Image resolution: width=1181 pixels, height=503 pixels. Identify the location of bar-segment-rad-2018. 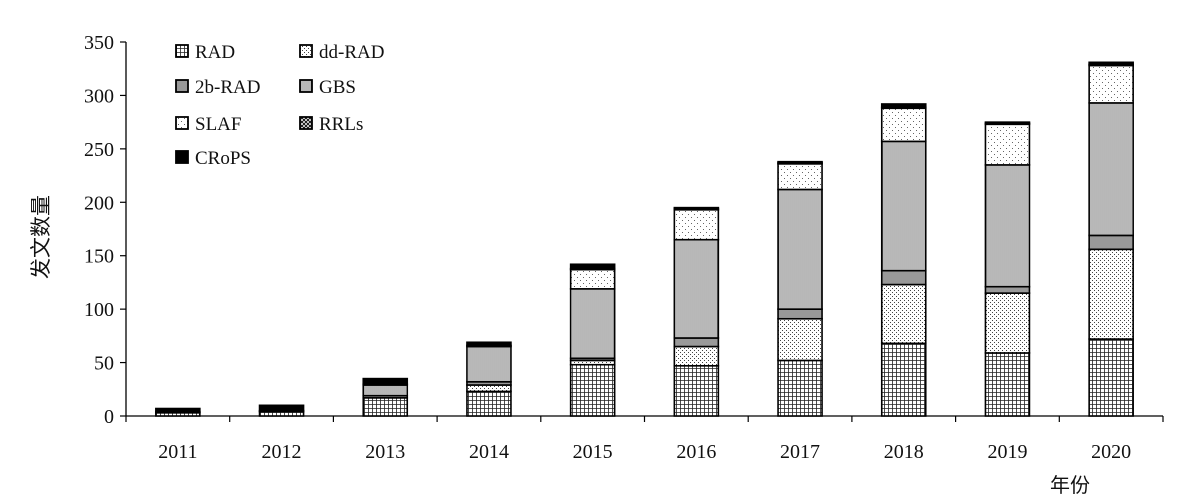
(903, 379).